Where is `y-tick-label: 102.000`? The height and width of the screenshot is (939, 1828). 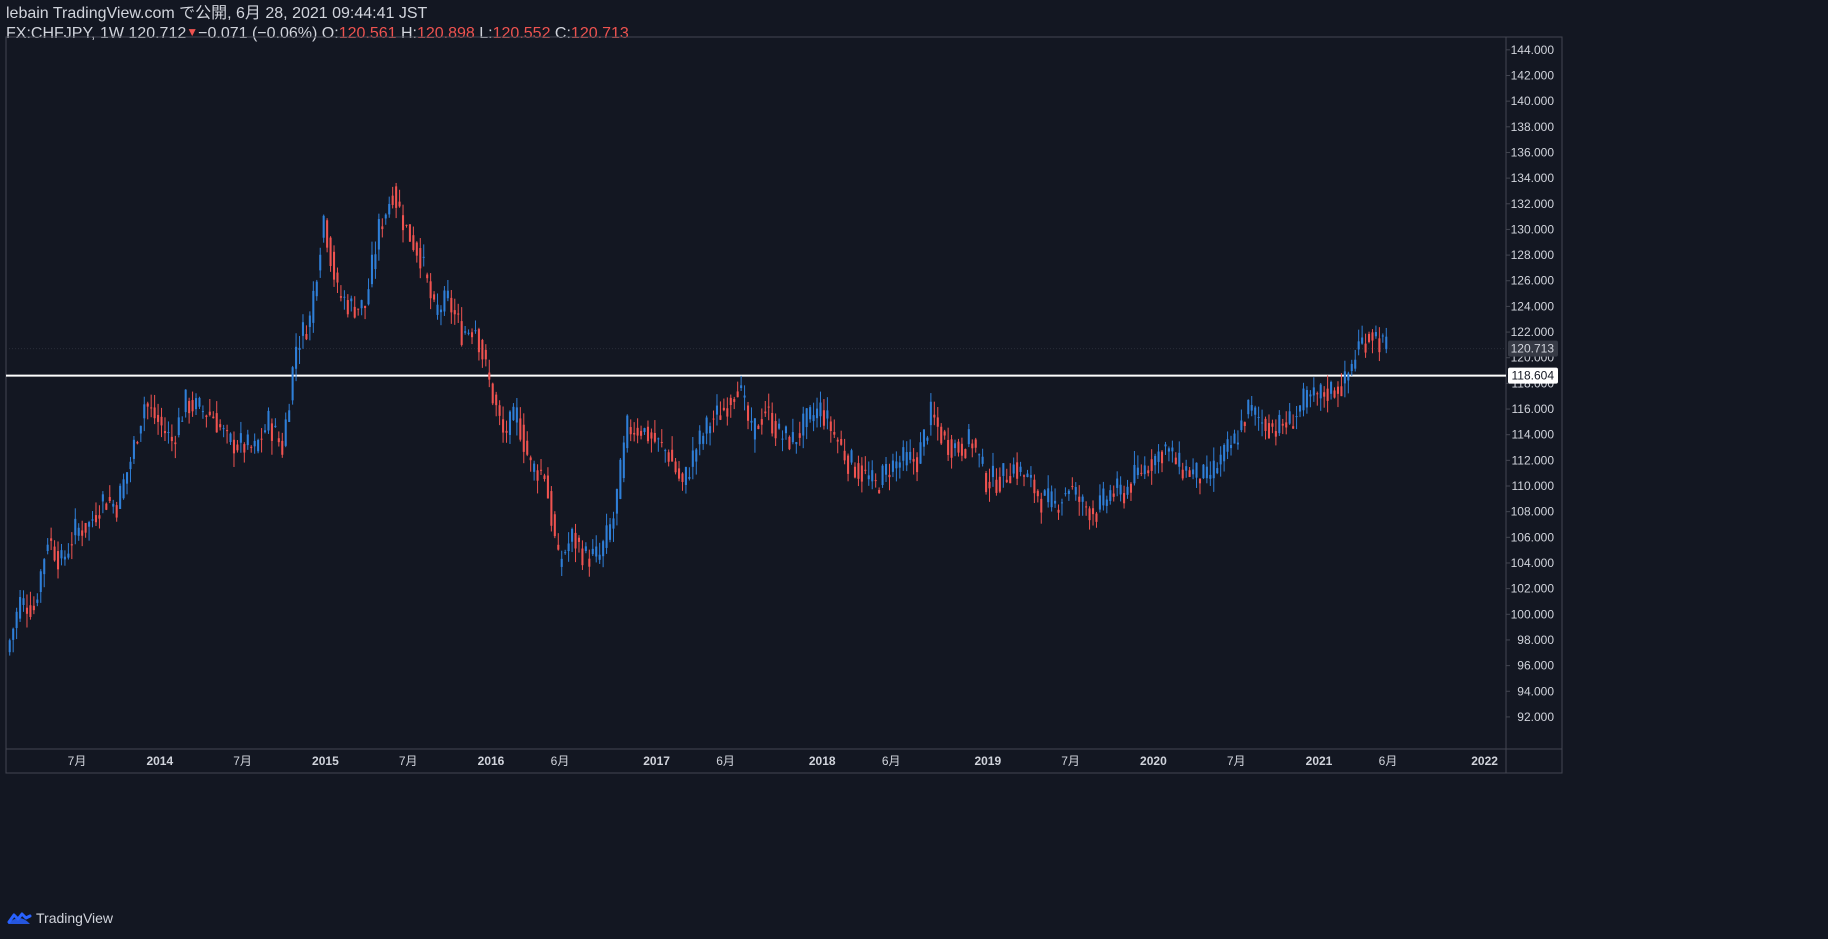
y-tick-label: 102.000 is located at coordinates (1533, 589).